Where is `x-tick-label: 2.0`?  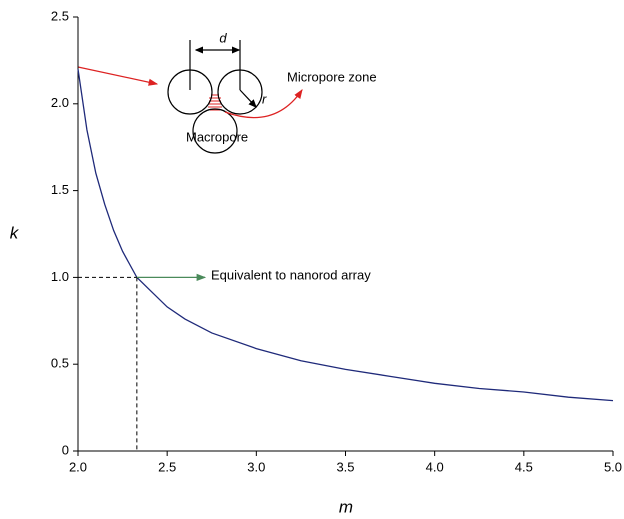
x-tick-label: 2.0 is located at coordinates (78, 466).